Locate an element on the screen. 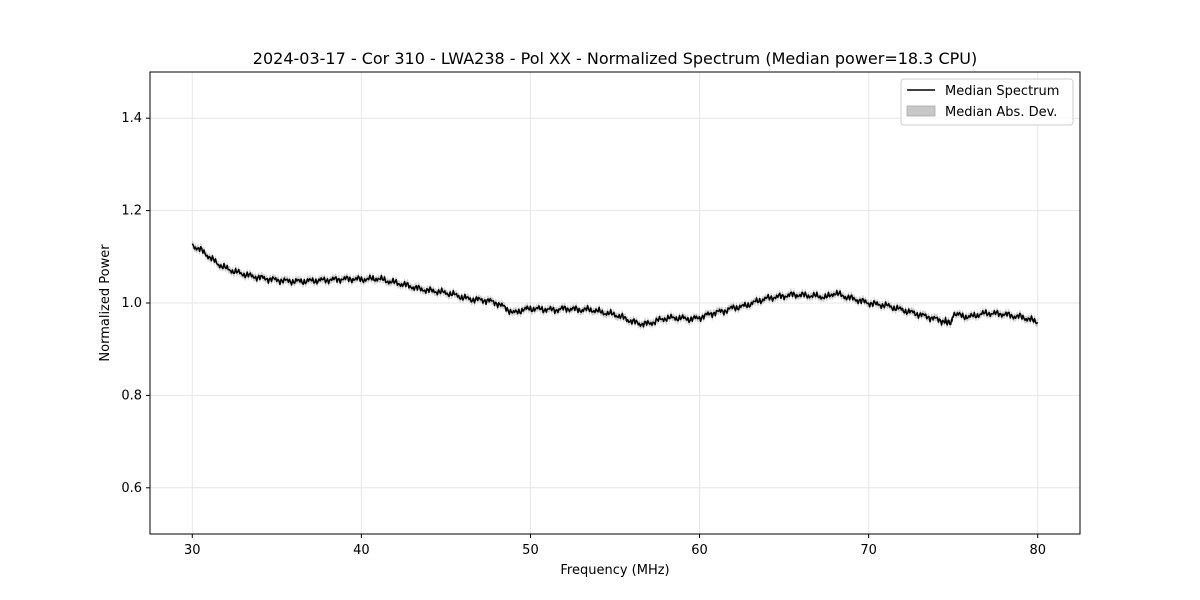  x-tick-label: 80 is located at coordinates (1037, 550).